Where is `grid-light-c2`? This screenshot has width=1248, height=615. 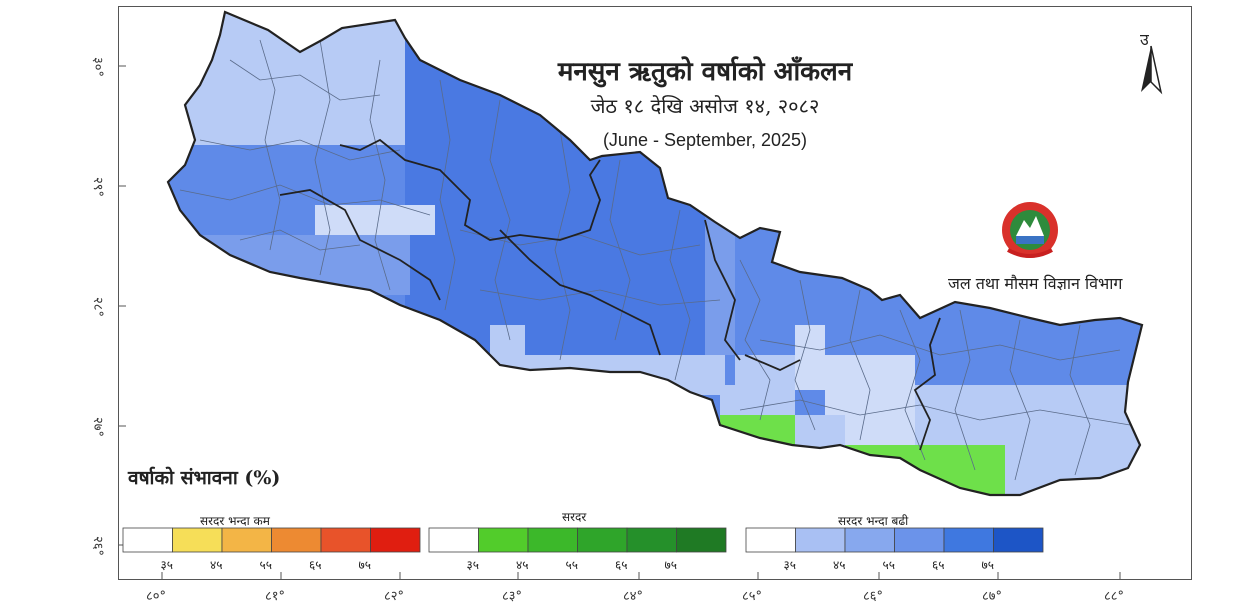 grid-light-c2 is located at coordinates (625, 375).